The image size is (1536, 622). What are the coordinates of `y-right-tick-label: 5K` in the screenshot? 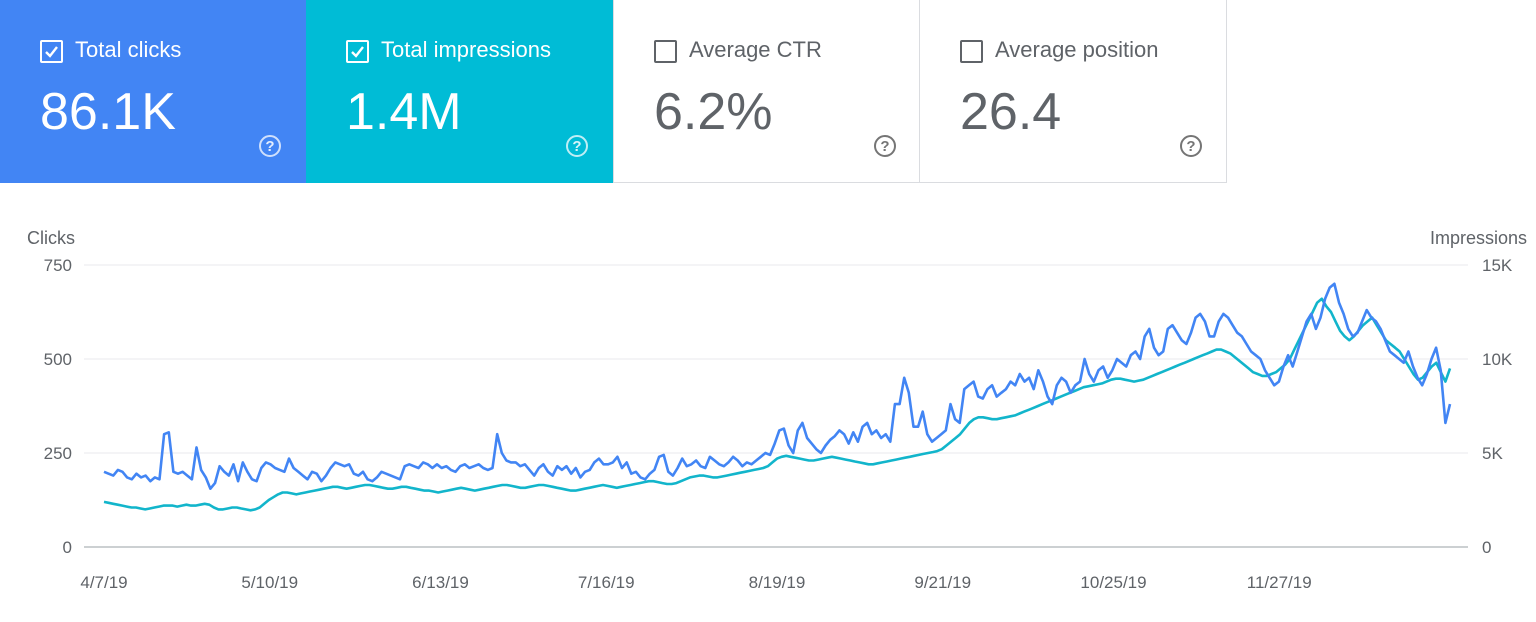 It's located at (1492, 453).